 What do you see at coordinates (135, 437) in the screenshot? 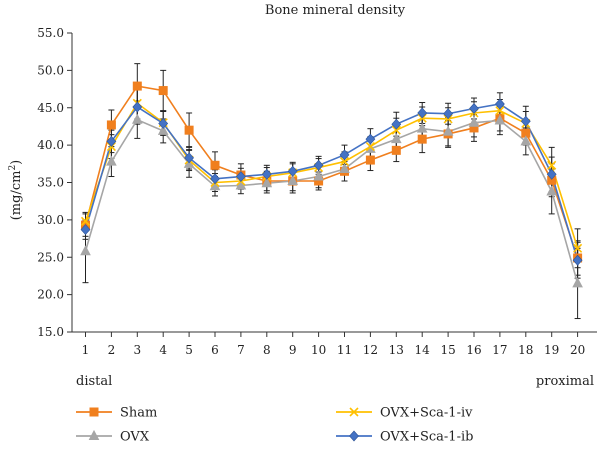
I see `legend-label-ovx: OVX` at bounding box center [135, 437].